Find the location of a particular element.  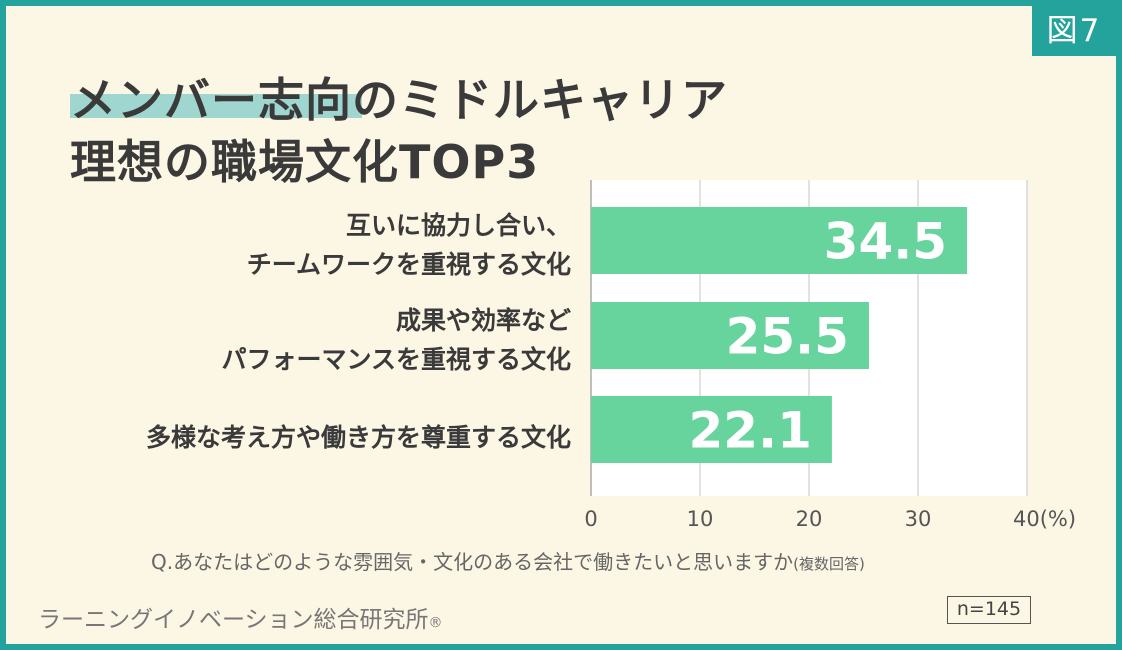

organization-name: ラーニングイノベーション総合研究所® is located at coordinates (240, 617).